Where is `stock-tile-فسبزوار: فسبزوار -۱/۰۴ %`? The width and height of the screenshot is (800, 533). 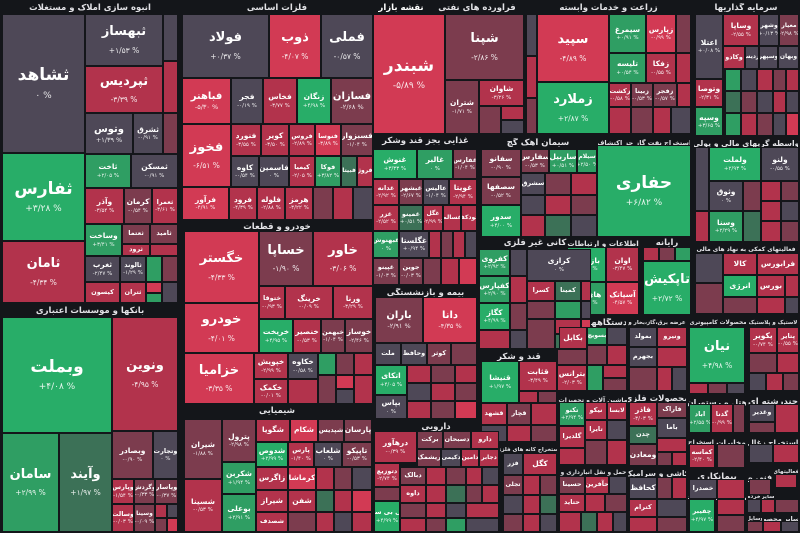
stock-tile-فسبزوار: فسبزوار -۱/۰۴ % is located at coordinates (357, 140).